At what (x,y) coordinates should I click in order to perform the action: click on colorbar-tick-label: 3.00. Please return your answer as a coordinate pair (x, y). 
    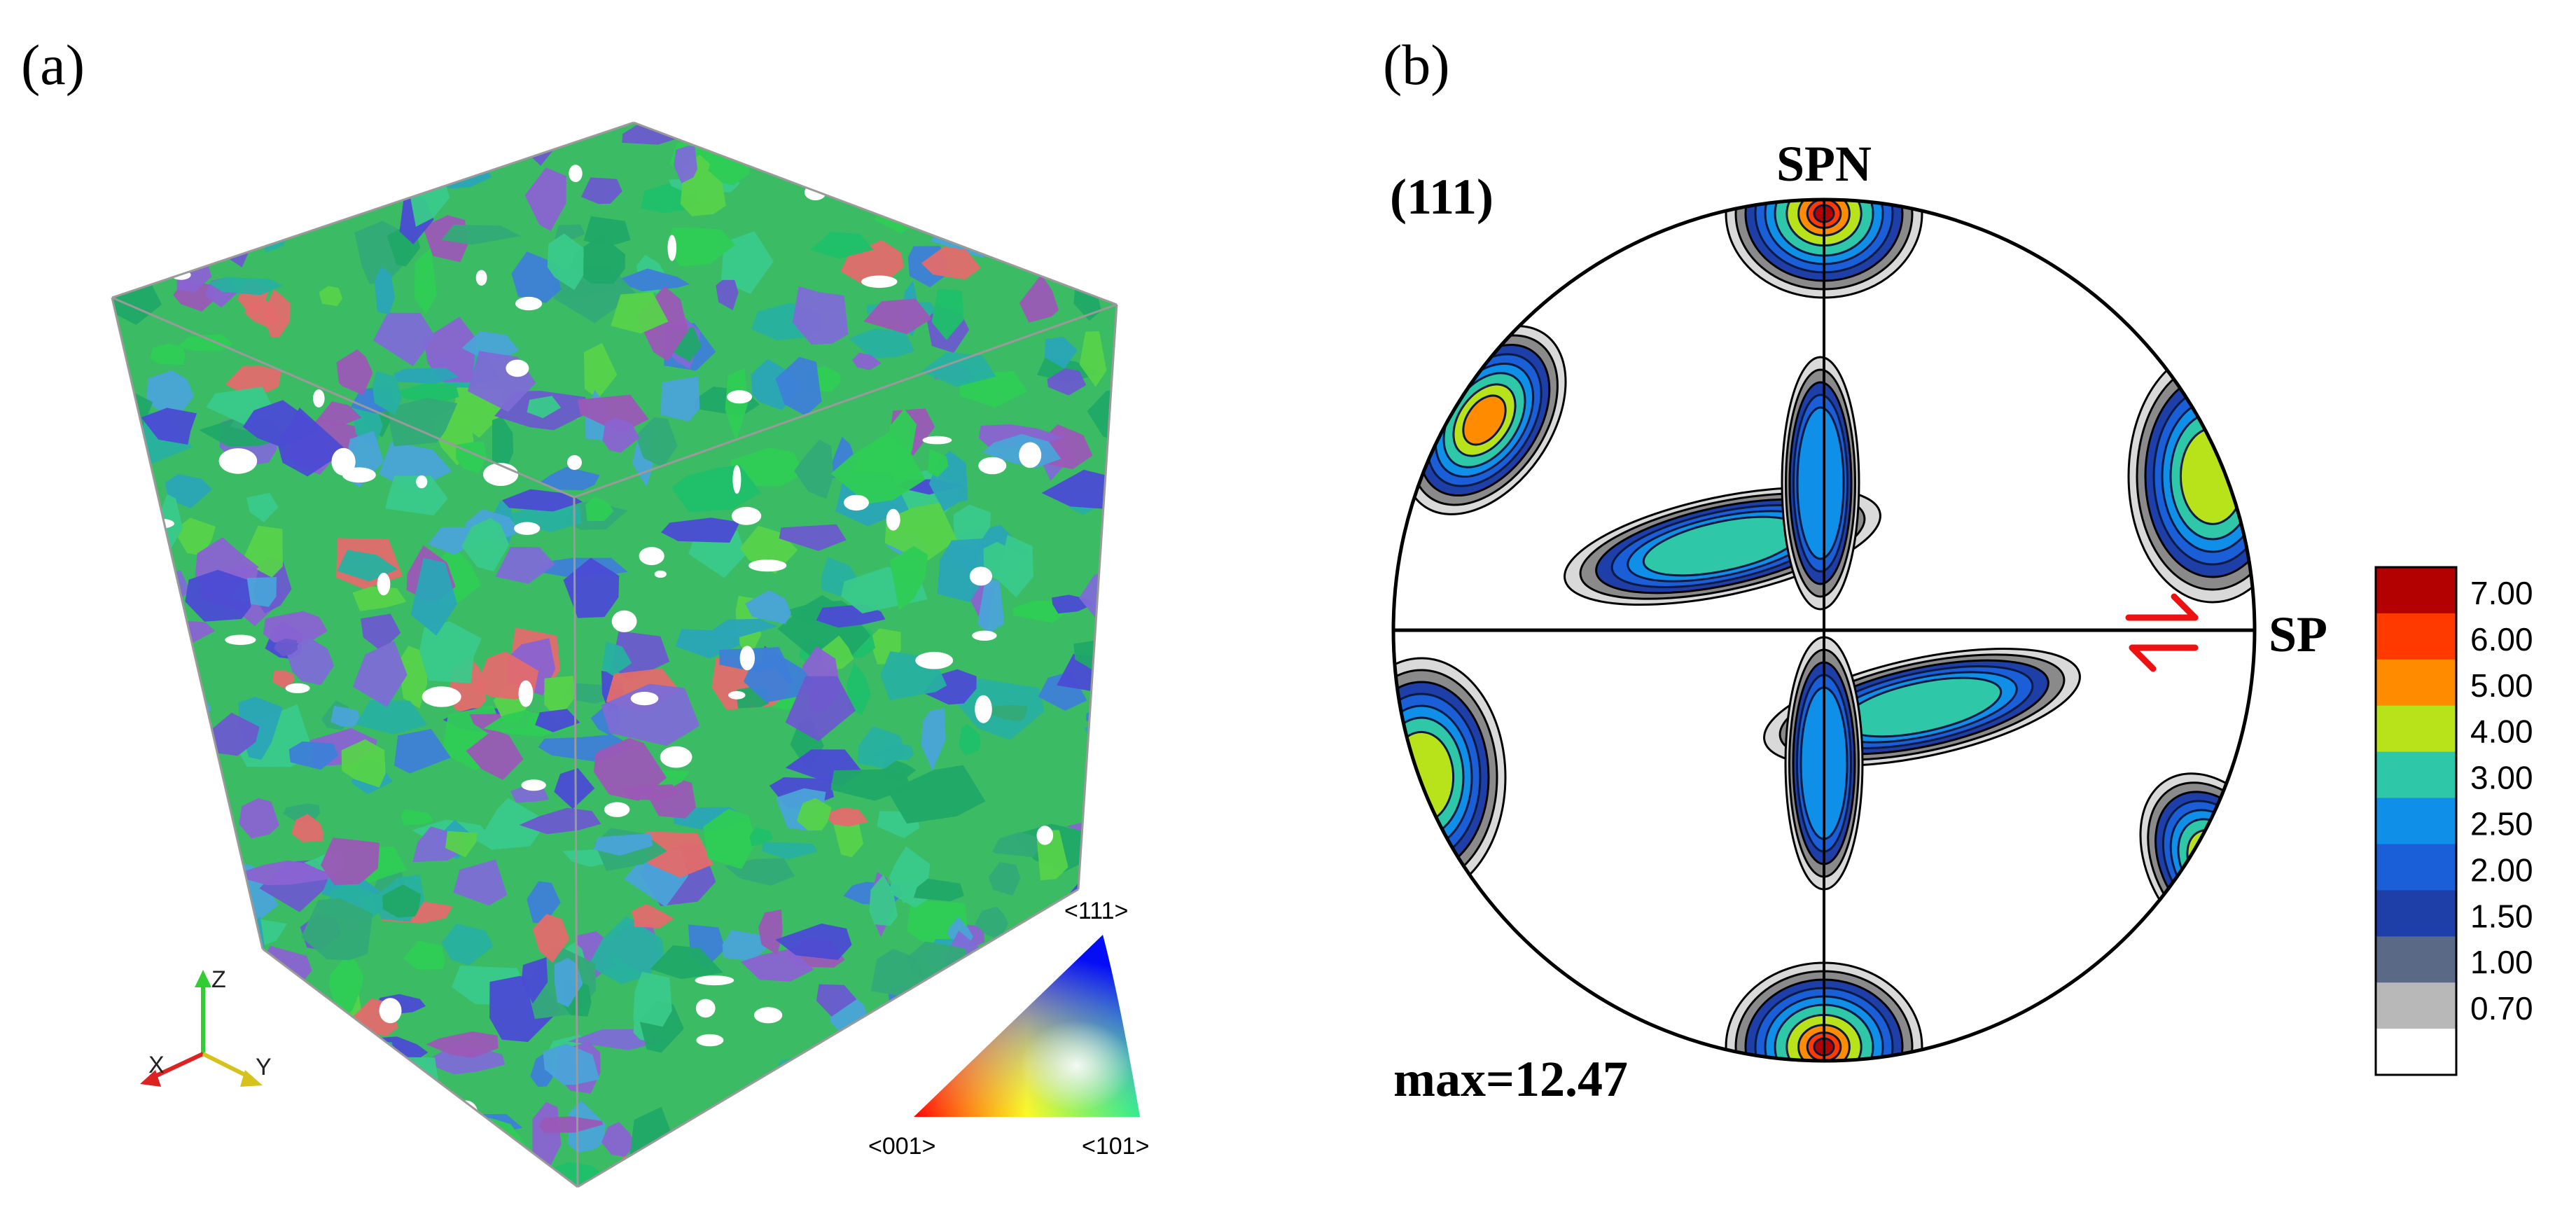
    Looking at the image, I should click on (2501, 778).